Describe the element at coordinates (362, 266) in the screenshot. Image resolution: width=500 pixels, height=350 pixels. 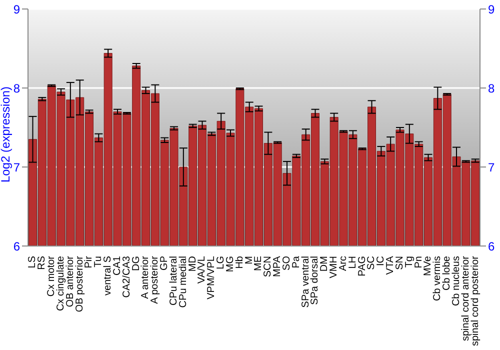
I see `x-tick-label: PAG` at that location.